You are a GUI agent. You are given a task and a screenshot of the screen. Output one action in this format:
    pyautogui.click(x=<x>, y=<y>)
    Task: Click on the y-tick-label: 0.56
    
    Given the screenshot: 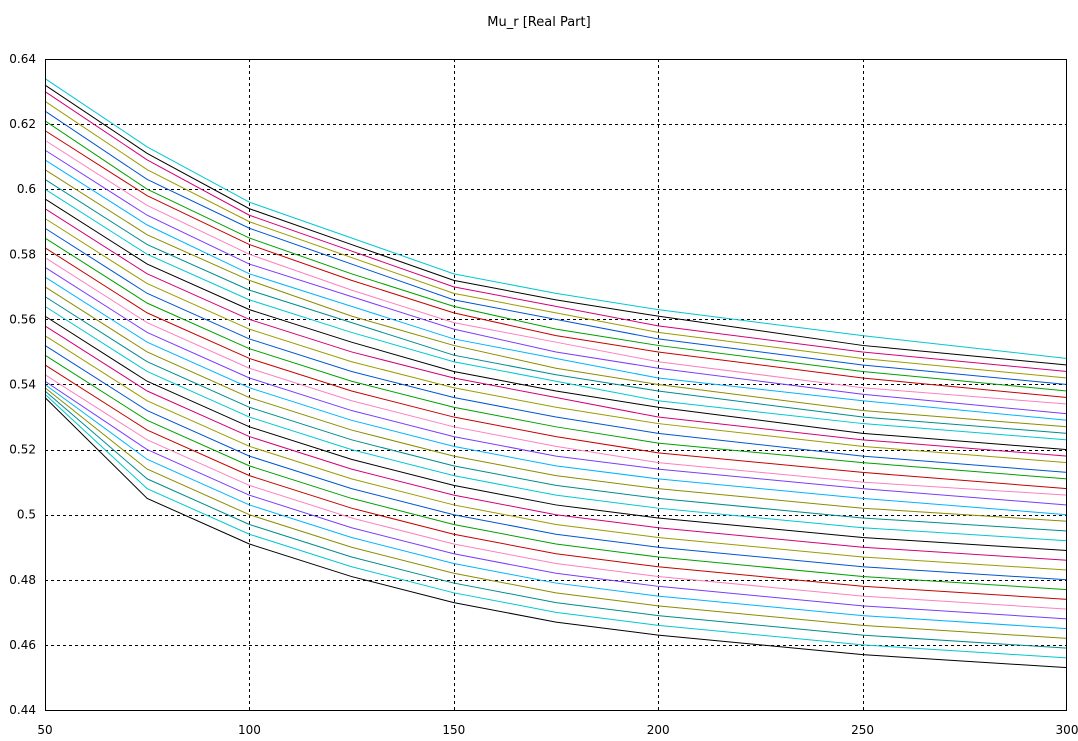 What is the action you would take?
    pyautogui.click(x=22, y=319)
    